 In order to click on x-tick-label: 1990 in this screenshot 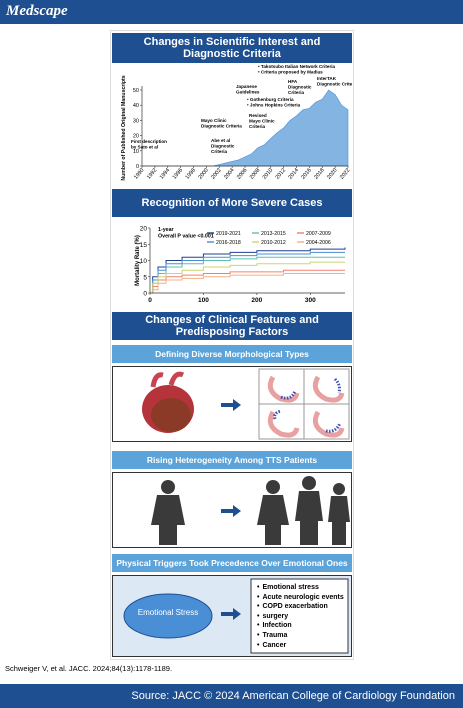, I will do `click(139, 173)`.